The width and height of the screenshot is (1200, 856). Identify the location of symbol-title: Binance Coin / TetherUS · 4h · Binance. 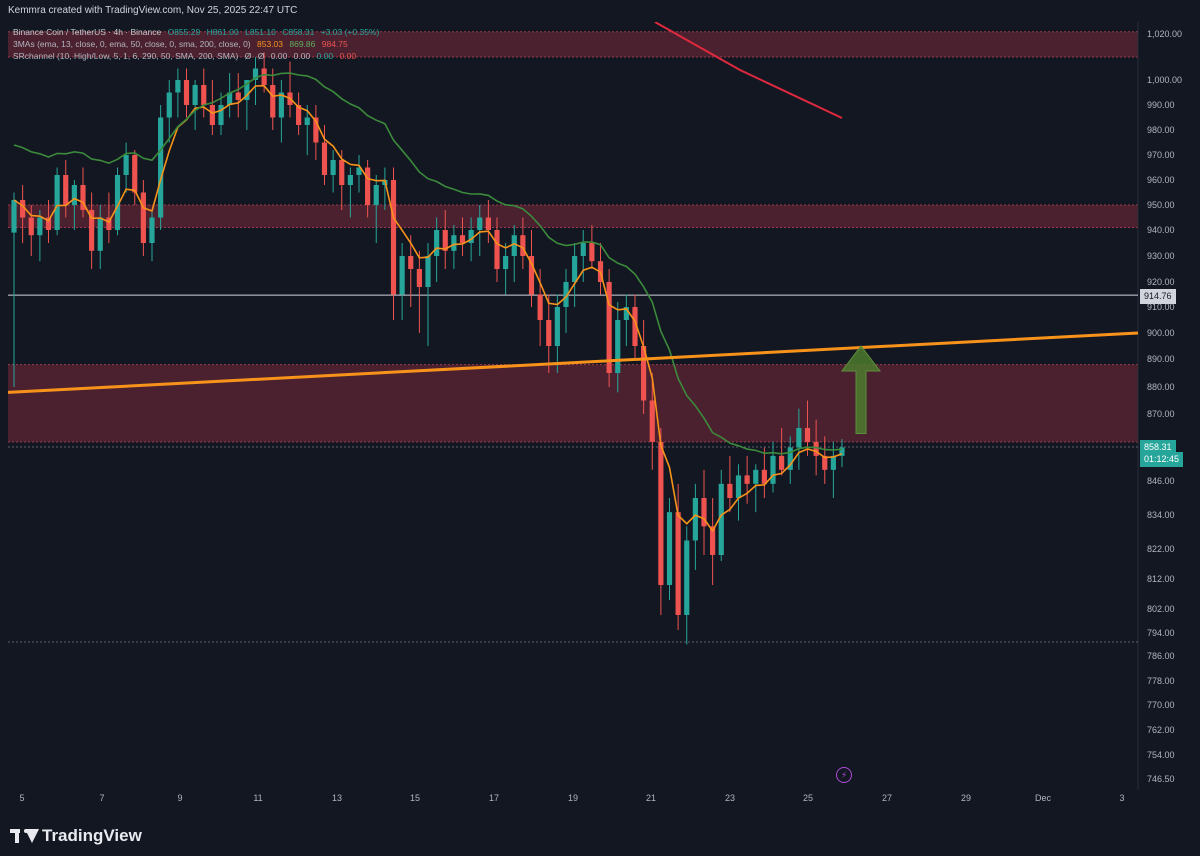
(87, 32).